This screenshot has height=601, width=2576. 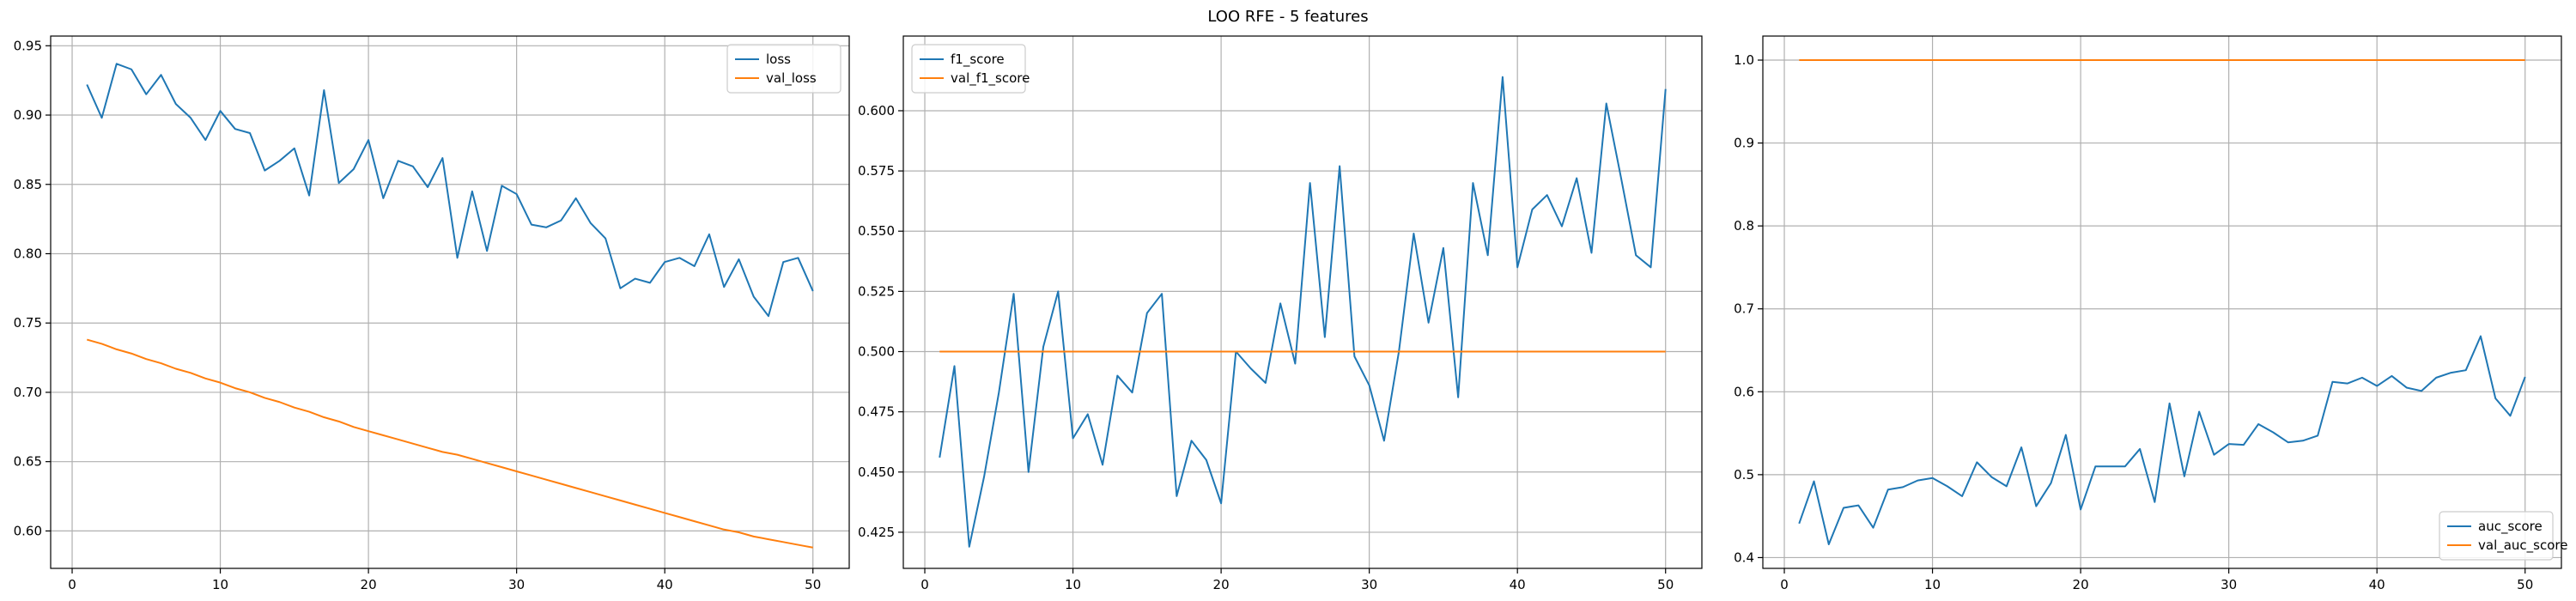 I want to click on legend: auc_score val_auc_score, so click(x=2503, y=536).